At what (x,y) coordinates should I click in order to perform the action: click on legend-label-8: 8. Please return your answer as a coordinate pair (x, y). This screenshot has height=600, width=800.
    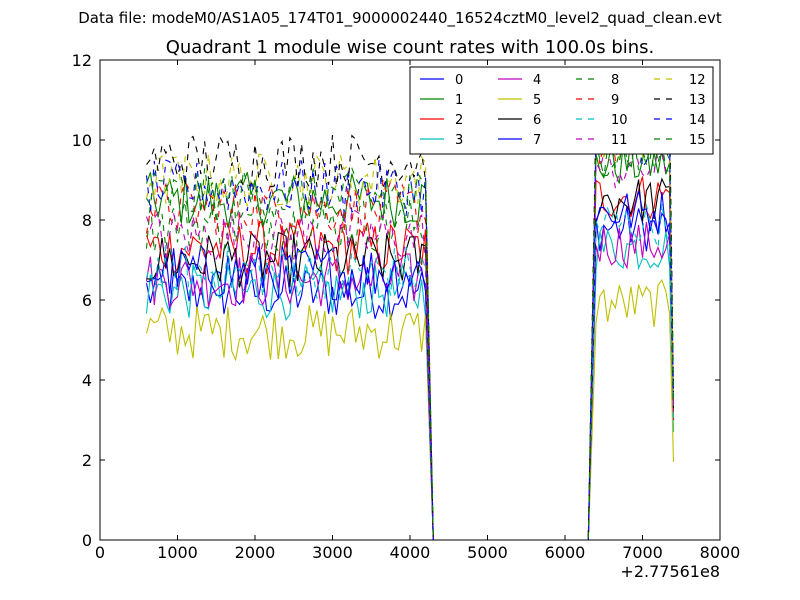
    Looking at the image, I should click on (615, 80).